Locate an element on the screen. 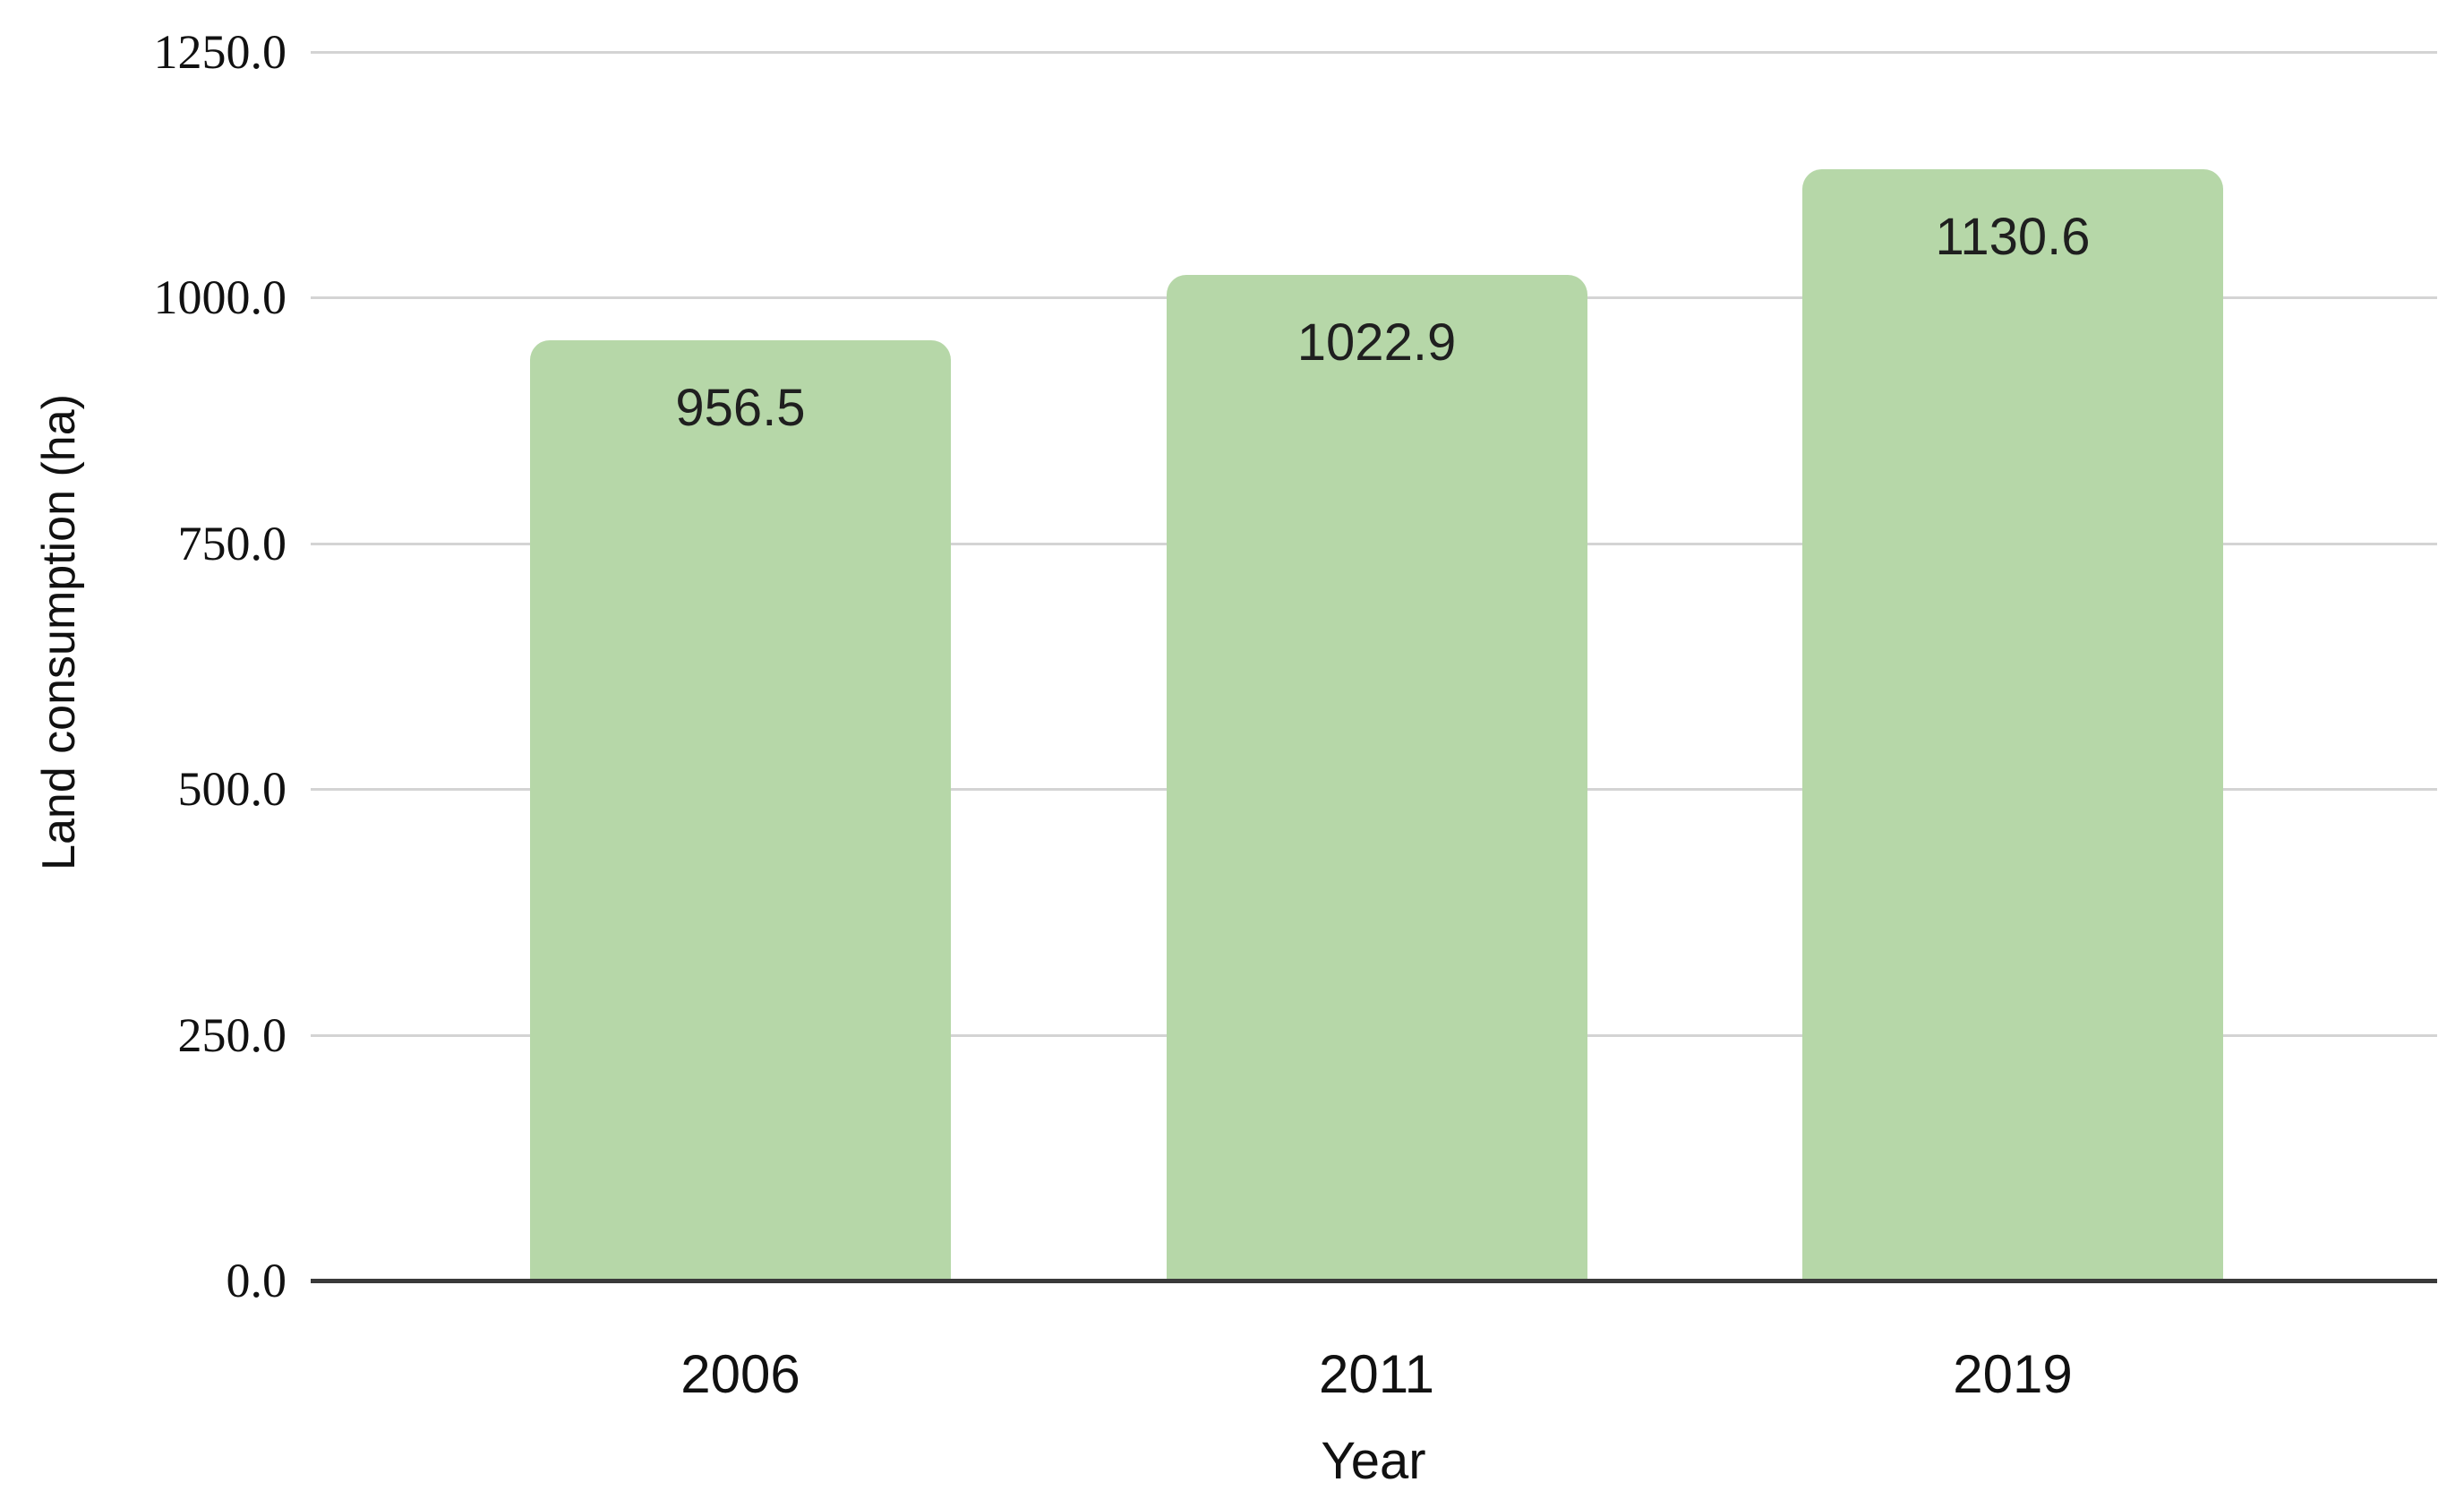 This screenshot has height=1508, width=2464. y-tick-label: 0.0 is located at coordinates (256, 1280).